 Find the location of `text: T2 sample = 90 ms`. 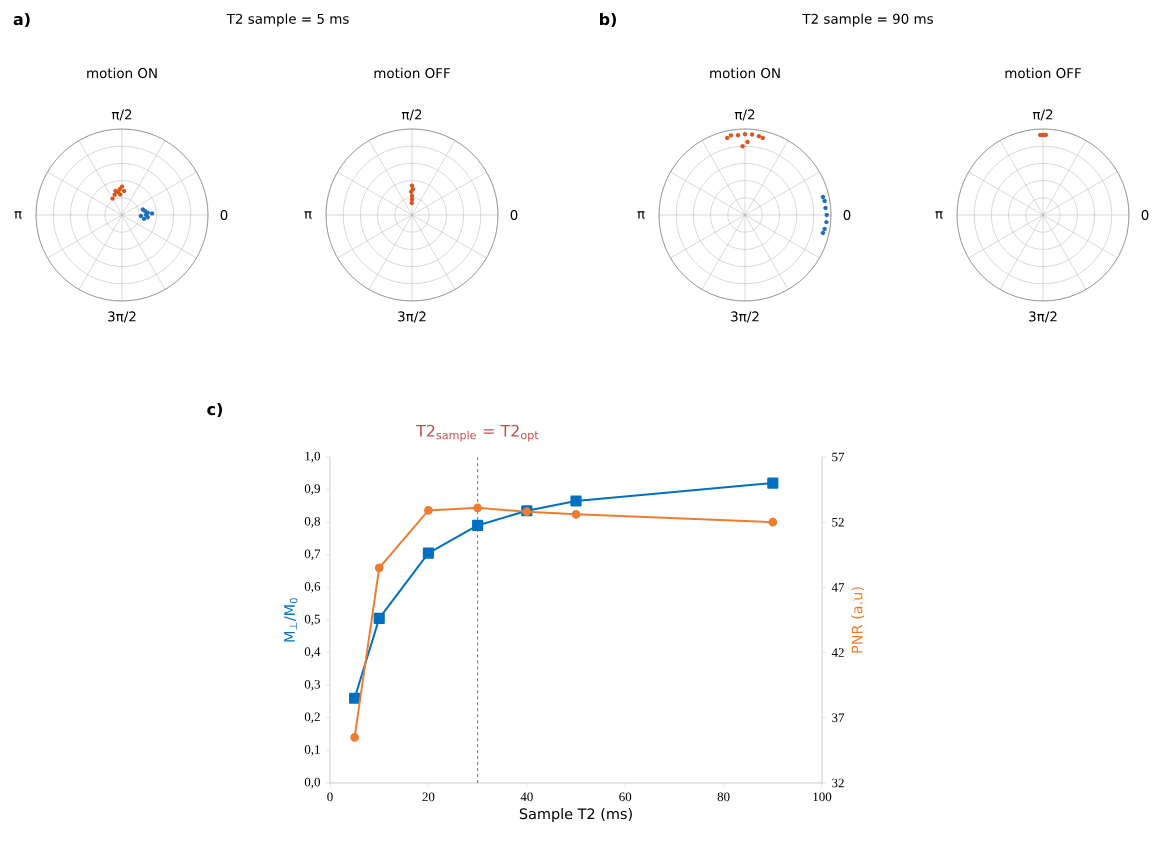

text: T2 sample = 90 ms is located at coordinates (867, 20).